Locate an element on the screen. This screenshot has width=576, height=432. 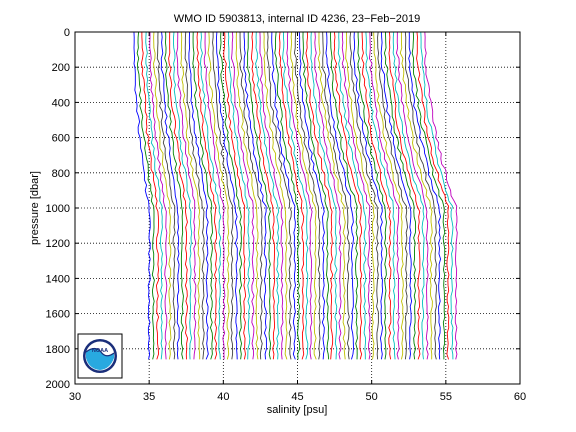
y-tick-label: 1600 is located at coordinates (58, 315).